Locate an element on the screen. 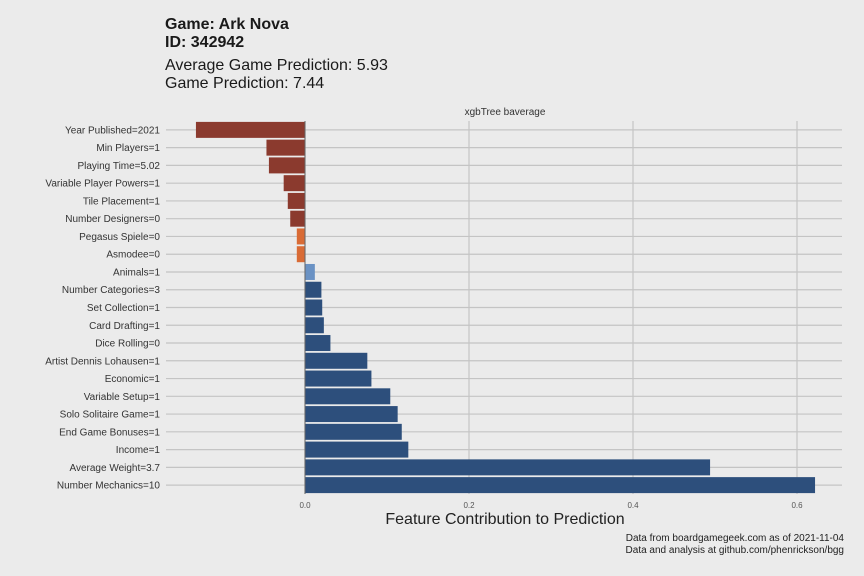  y-tick-label: Asmodee=0 is located at coordinates (133, 255).